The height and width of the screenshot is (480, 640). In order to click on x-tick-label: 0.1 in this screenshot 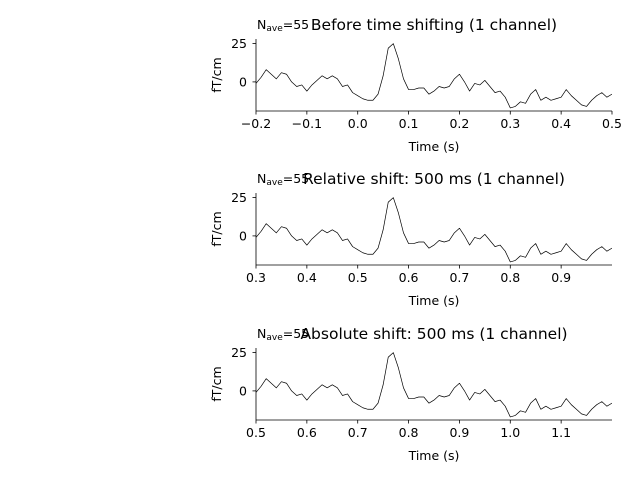, I will do `click(409, 123)`.